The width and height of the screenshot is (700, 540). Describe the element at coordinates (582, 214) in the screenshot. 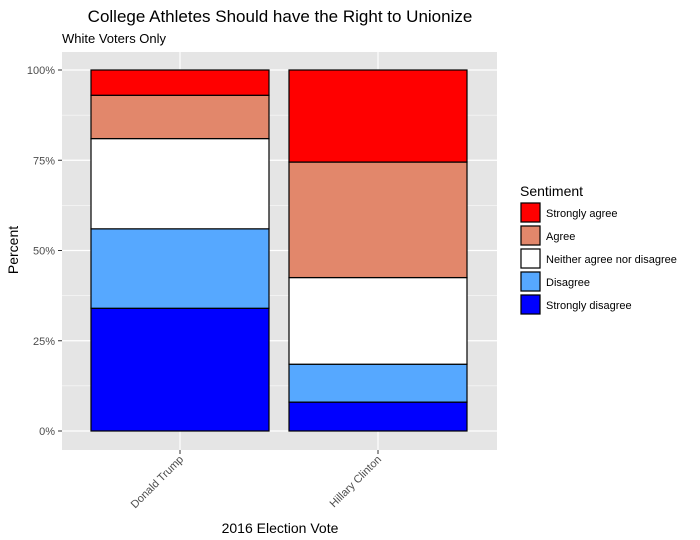

I see `legend-label-strongly-agree: Strongly agree` at that location.